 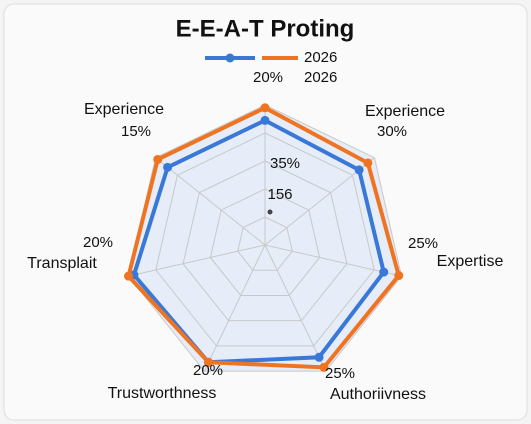 I want to click on annotation: 35%, so click(x=285, y=163).